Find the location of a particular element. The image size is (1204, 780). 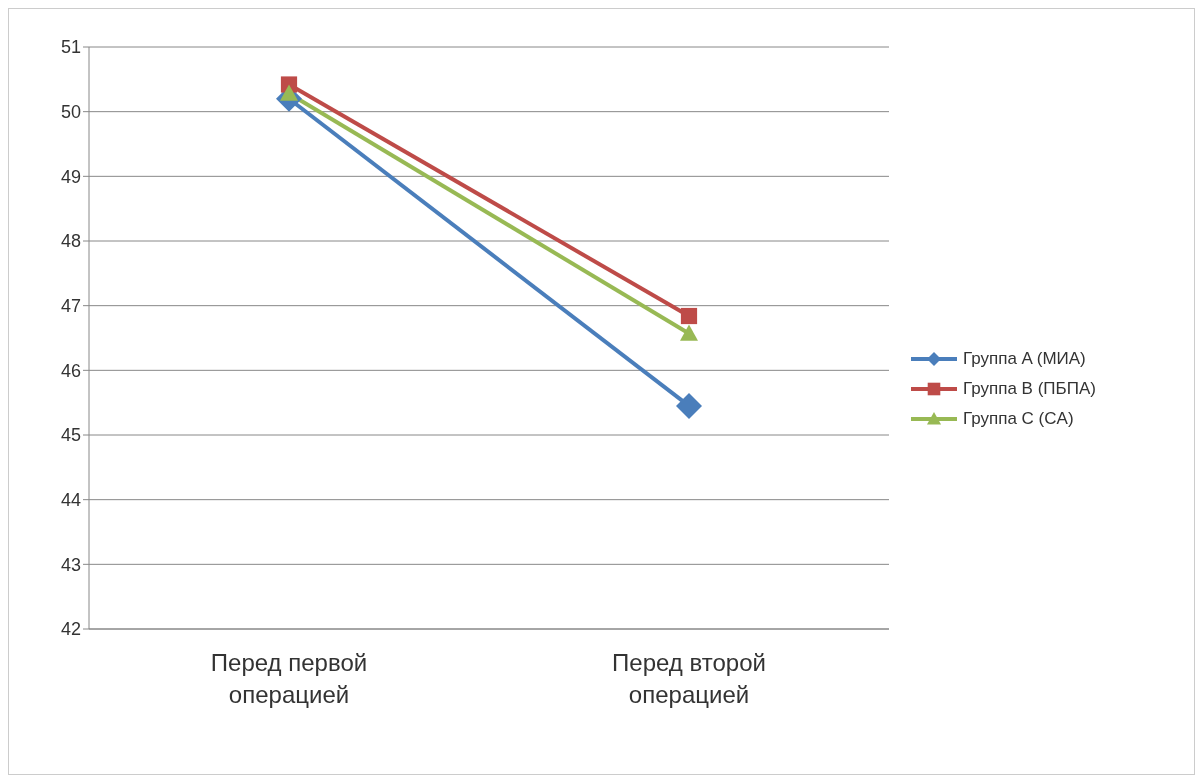

y-tick-label: 48 is located at coordinates (70, 241).